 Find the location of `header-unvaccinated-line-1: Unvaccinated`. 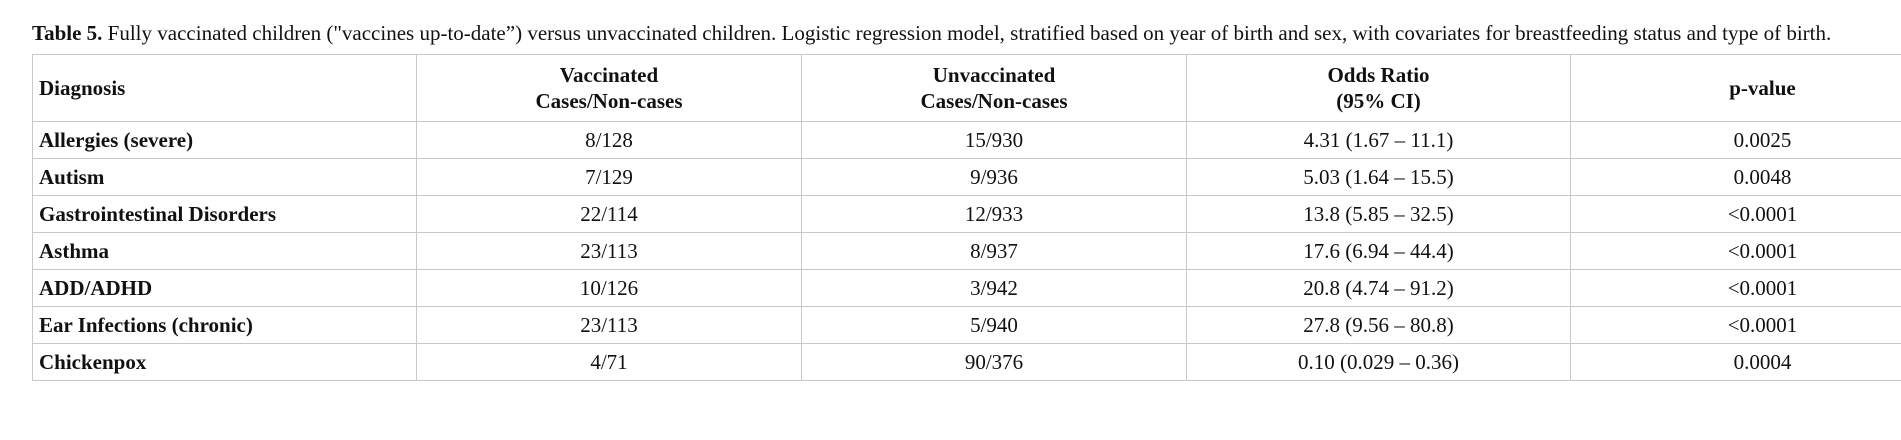

header-unvaccinated-line-1: Unvaccinated is located at coordinates (994, 75).